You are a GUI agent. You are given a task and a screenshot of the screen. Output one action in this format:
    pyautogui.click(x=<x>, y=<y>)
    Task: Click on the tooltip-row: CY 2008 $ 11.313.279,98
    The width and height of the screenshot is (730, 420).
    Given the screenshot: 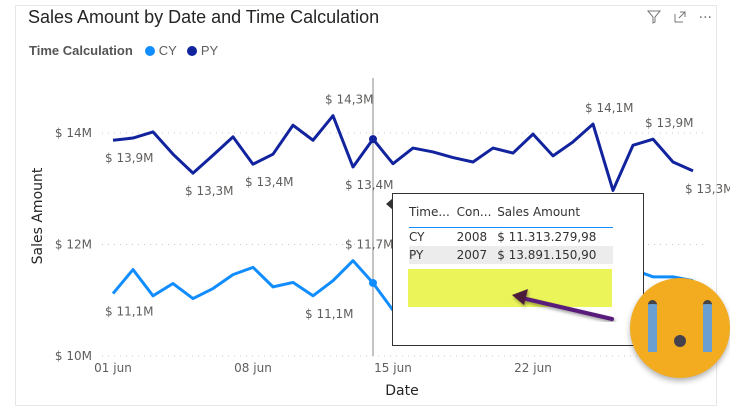 What is the action you would take?
    pyautogui.click(x=511, y=237)
    